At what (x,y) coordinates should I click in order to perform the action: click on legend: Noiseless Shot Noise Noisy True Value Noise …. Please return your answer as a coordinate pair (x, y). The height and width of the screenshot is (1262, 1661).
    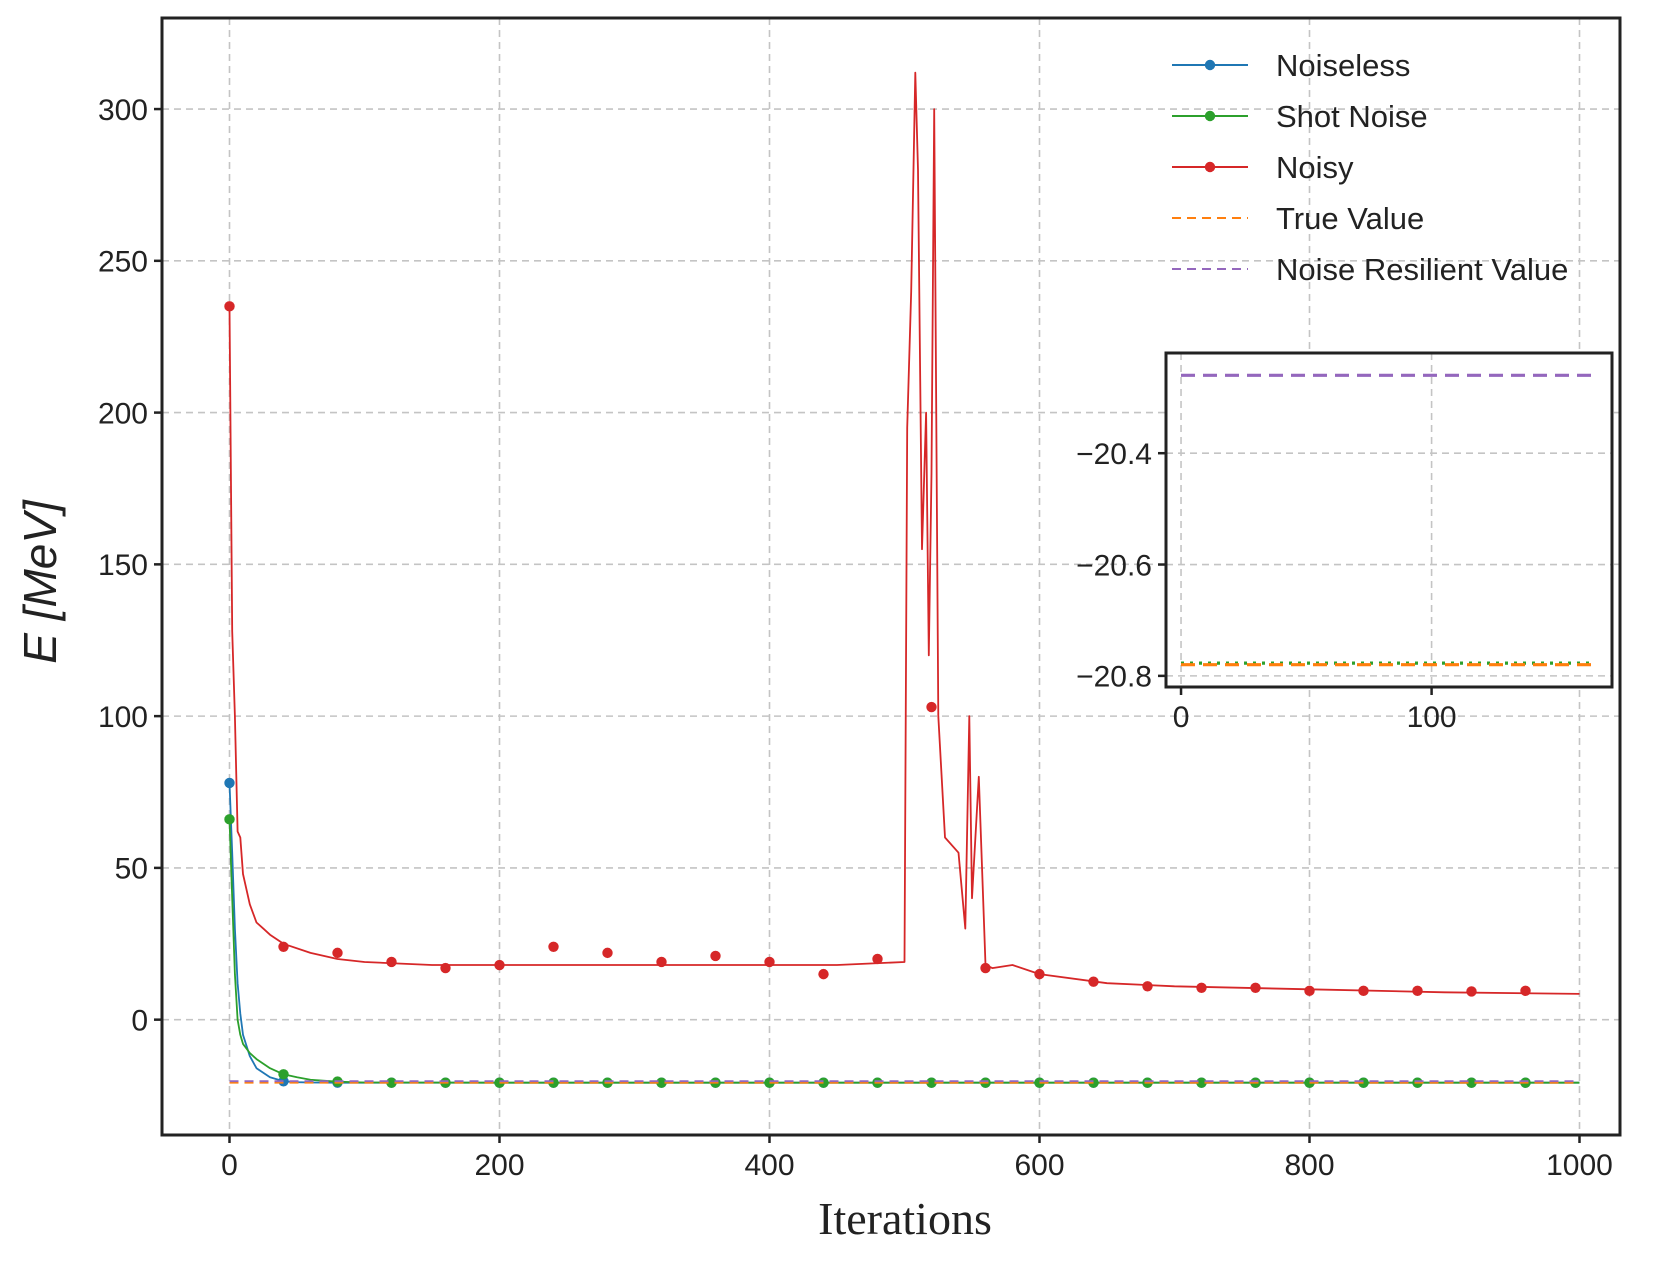
    Looking at the image, I should click on (1370, 167).